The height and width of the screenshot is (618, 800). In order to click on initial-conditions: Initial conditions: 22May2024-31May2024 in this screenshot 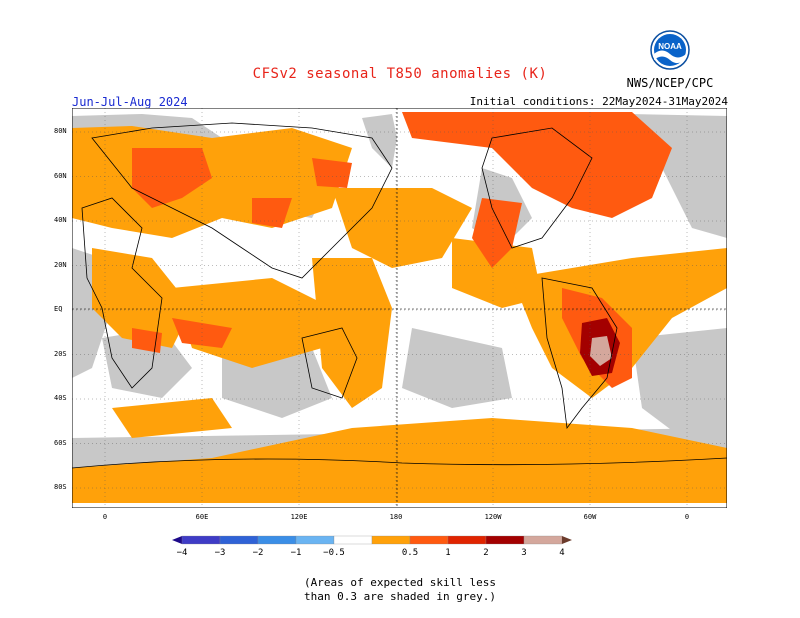, I will do `click(598, 101)`.